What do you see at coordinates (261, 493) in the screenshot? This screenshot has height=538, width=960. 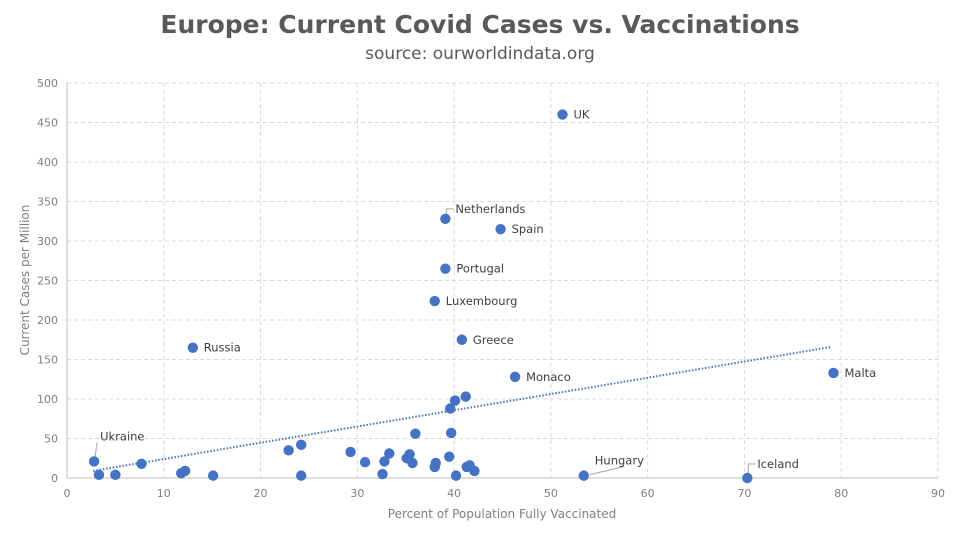 I see `x-tick-label: 20` at bounding box center [261, 493].